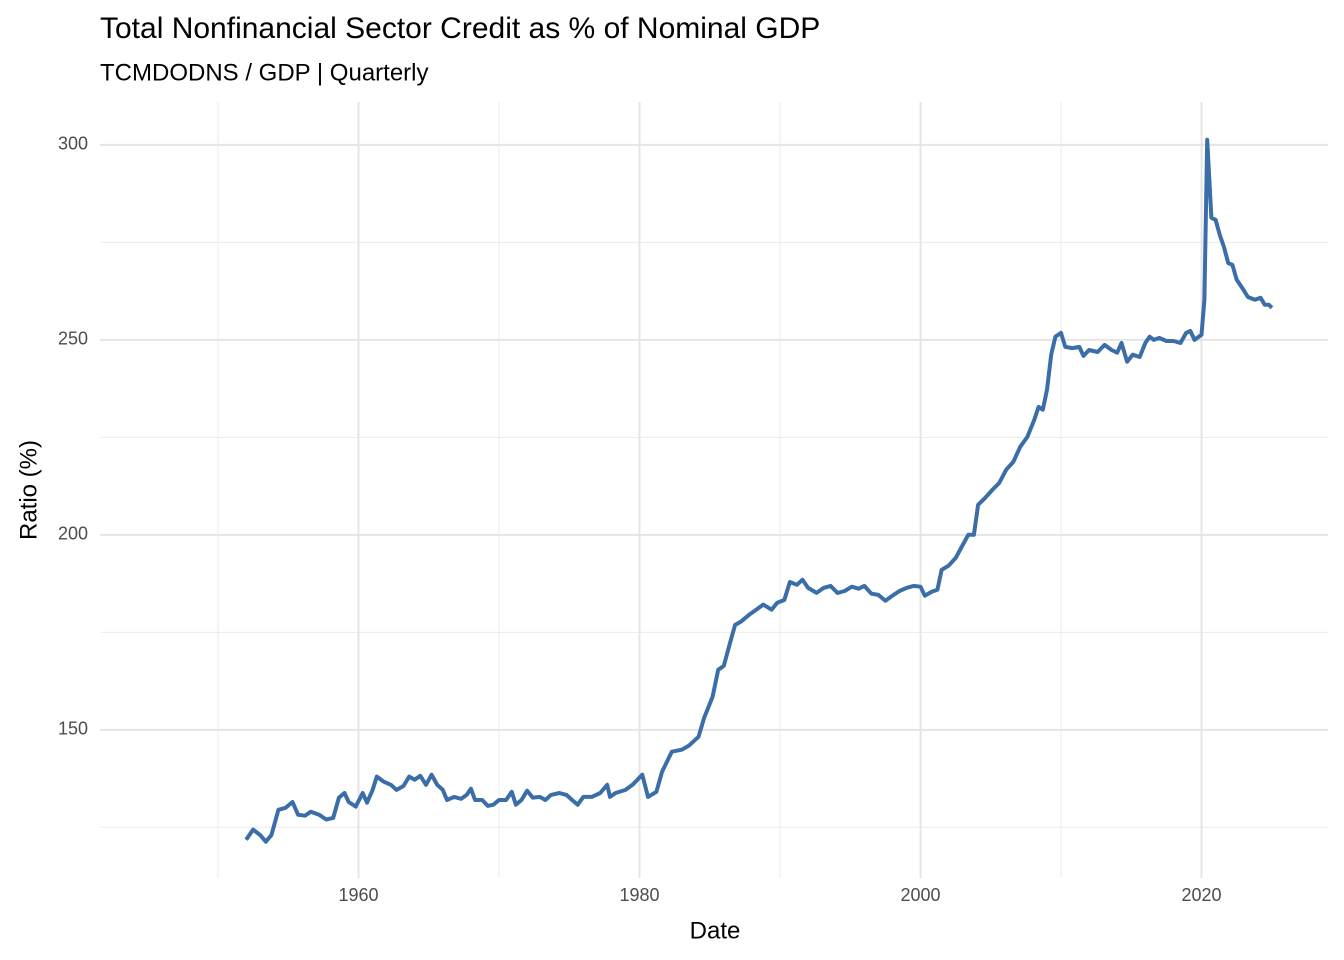 Image resolution: width=1344 pixels, height=960 pixels. I want to click on y-axis-title: Ratio (%), so click(28, 490).